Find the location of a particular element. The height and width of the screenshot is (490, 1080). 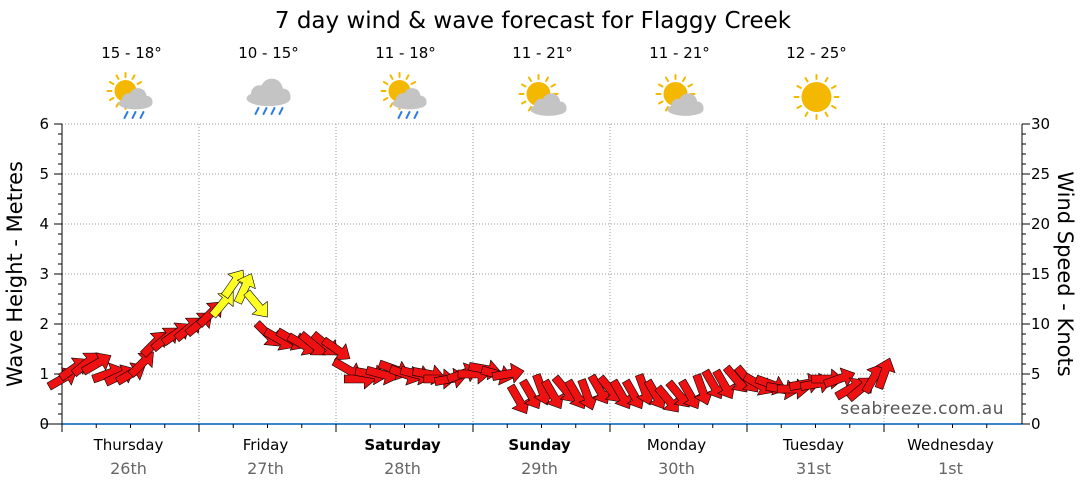

right-tick-label: 0 is located at coordinates (1036, 424).